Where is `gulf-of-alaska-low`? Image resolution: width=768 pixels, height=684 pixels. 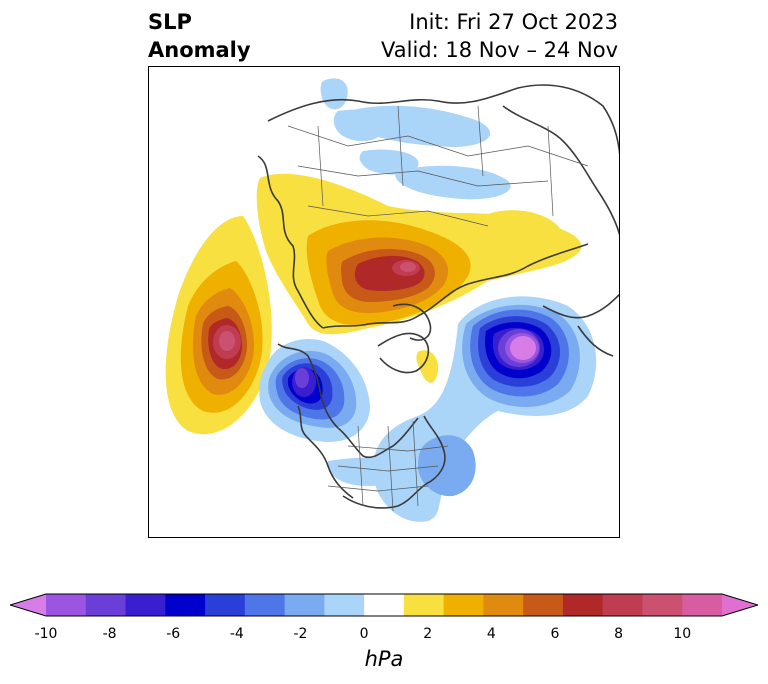 gulf-of-alaska-low is located at coordinates (314, 390).